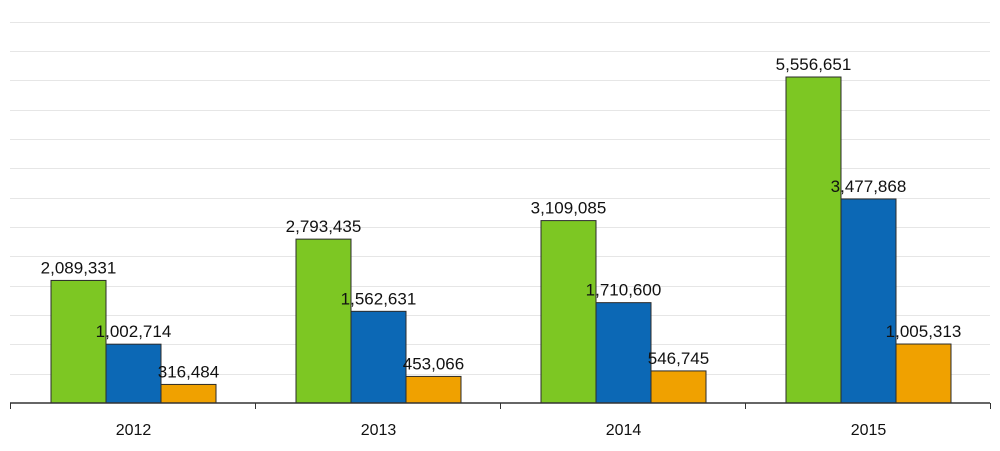 Image resolution: width=1000 pixels, height=451 pixels. What do you see at coordinates (814, 64) in the screenshot?
I see `data-label-2015-series-1: 5,556,651` at bounding box center [814, 64].